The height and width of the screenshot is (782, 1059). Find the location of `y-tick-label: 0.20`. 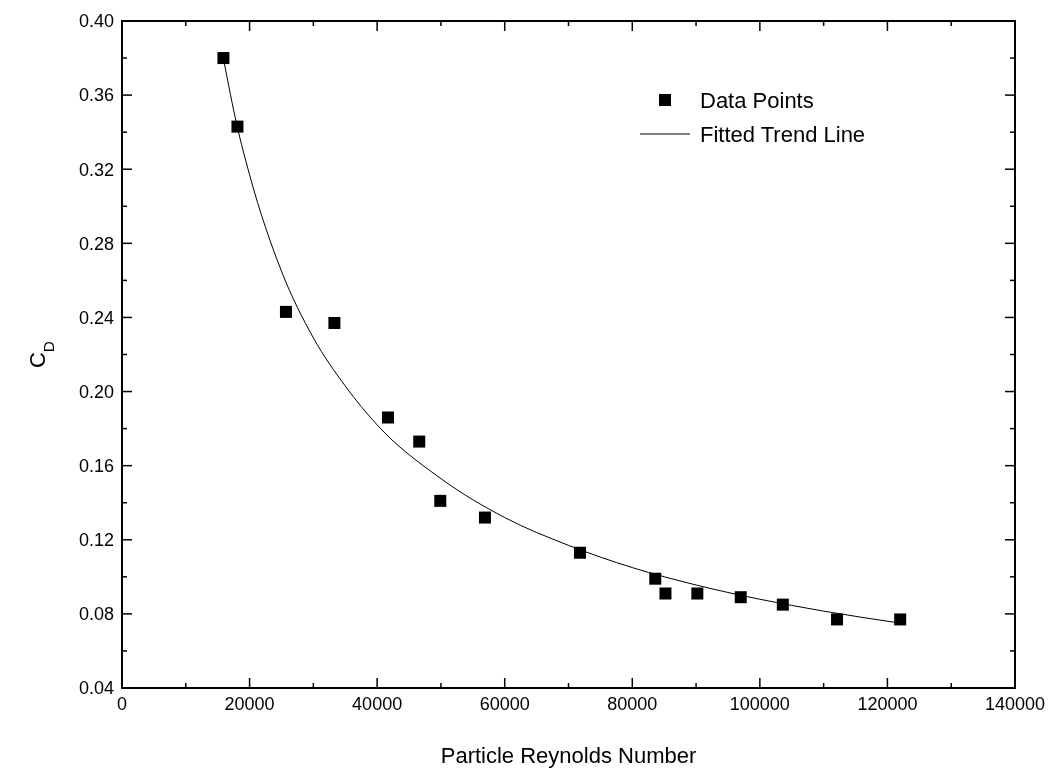

y-tick-label: 0.20 is located at coordinates (96, 391).